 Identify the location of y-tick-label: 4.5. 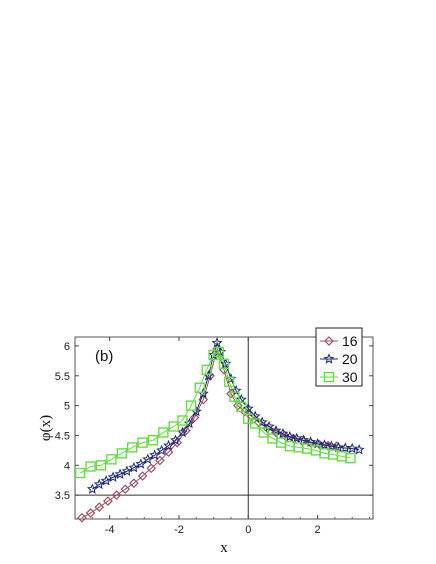
(62, 436).